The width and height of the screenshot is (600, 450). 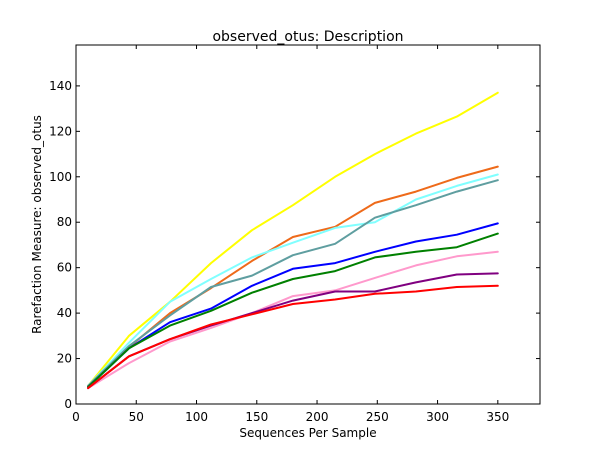 What do you see at coordinates (136, 417) in the screenshot?
I see `x-tick-label: 50` at bounding box center [136, 417].